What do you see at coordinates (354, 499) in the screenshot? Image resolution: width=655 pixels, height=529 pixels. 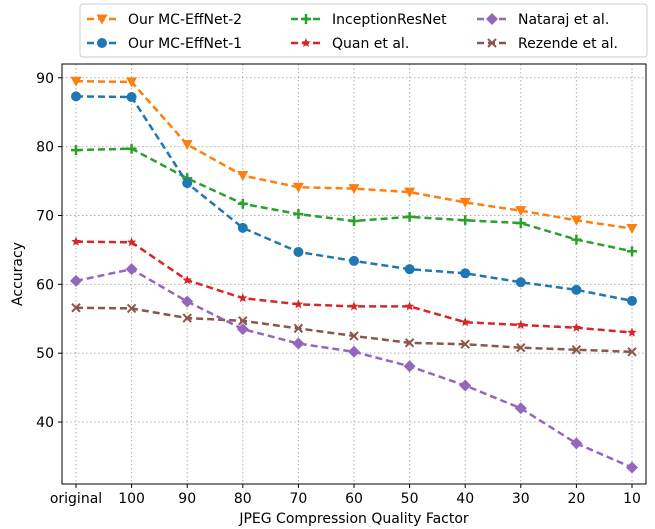 I see `x-tick-label: 60` at bounding box center [354, 499].